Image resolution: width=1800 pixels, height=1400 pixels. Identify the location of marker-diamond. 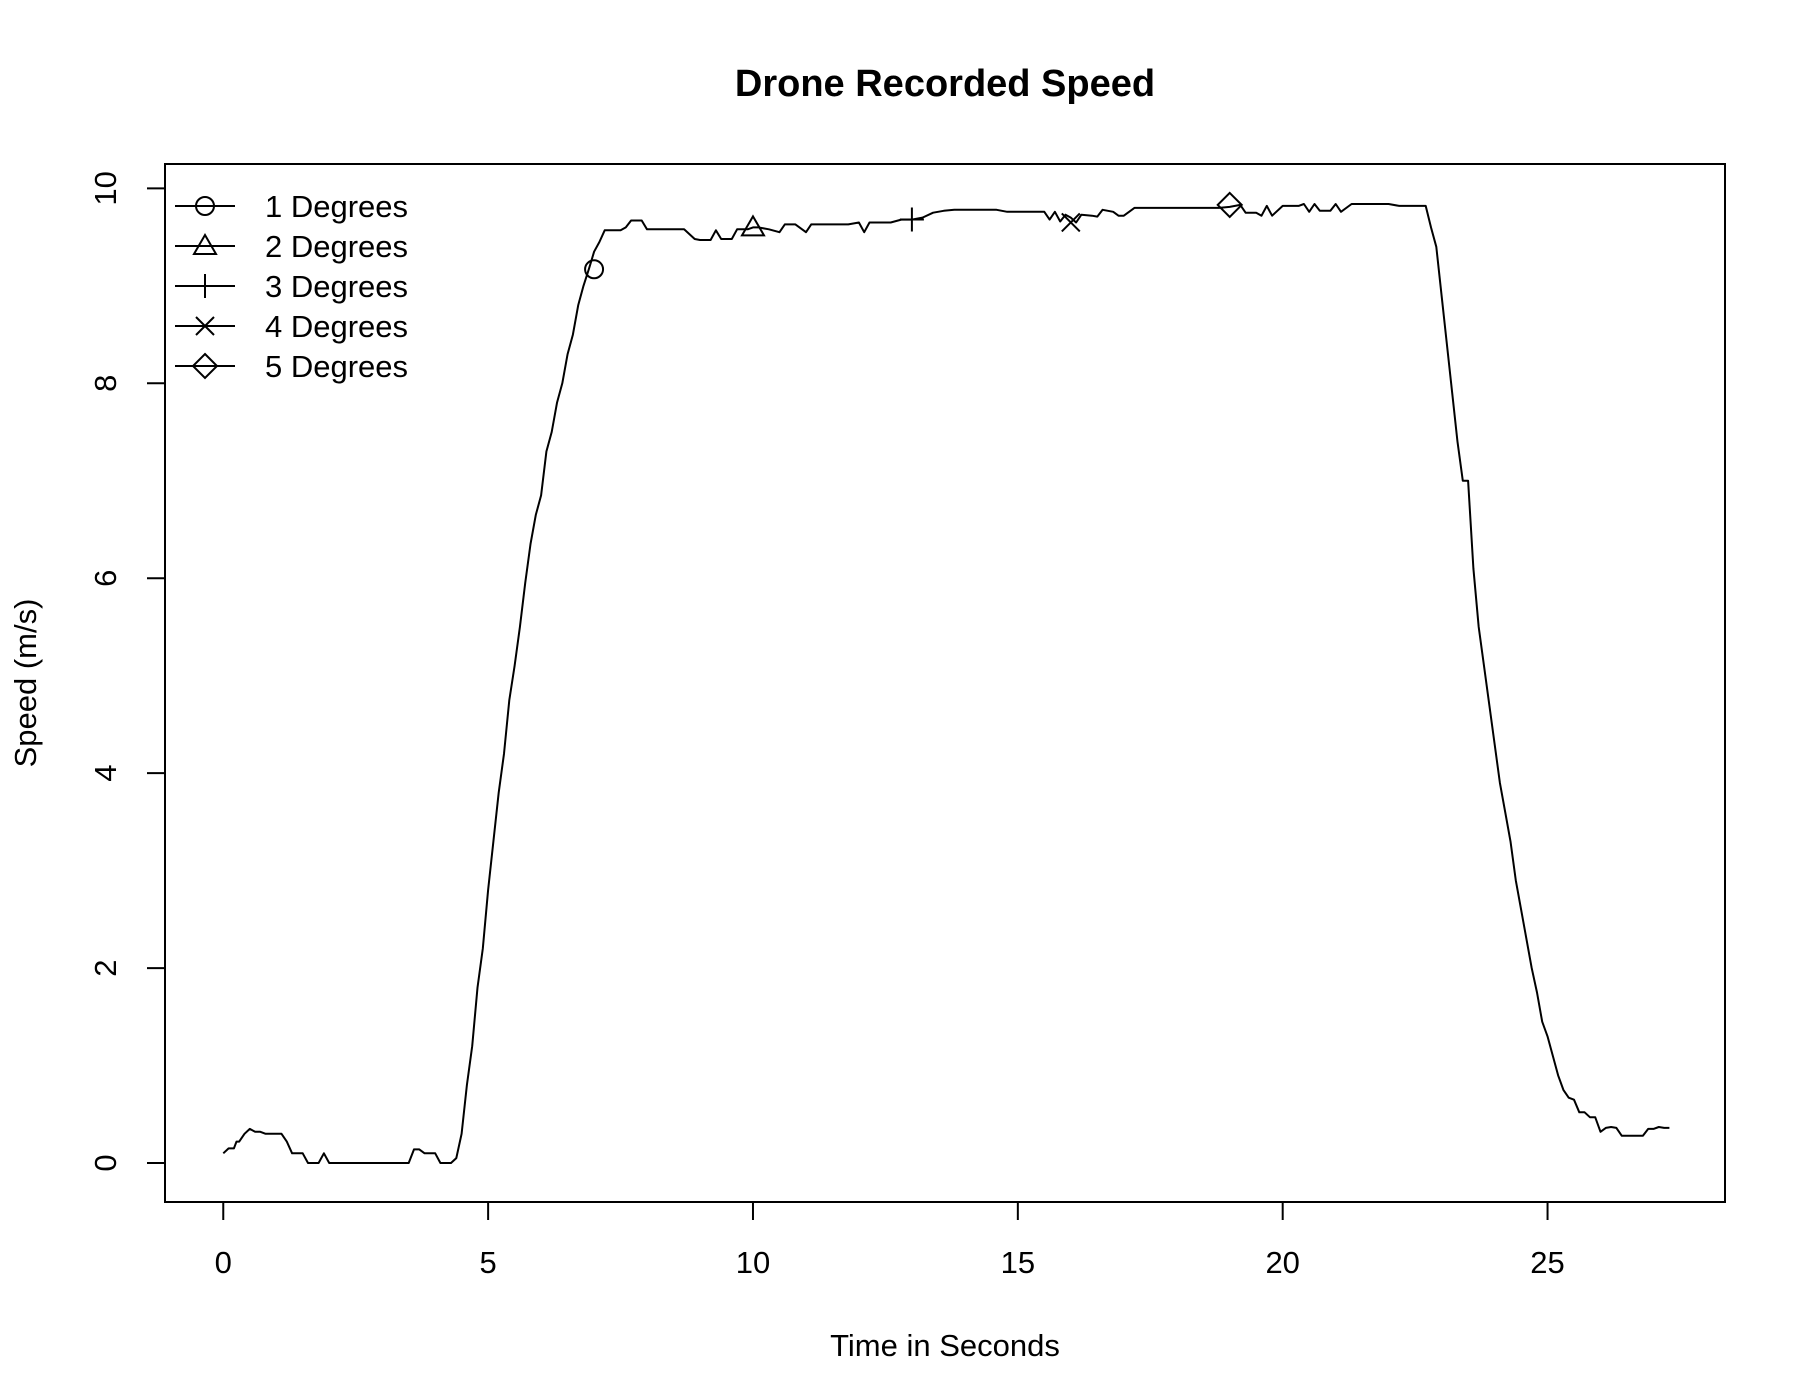
(1230, 205).